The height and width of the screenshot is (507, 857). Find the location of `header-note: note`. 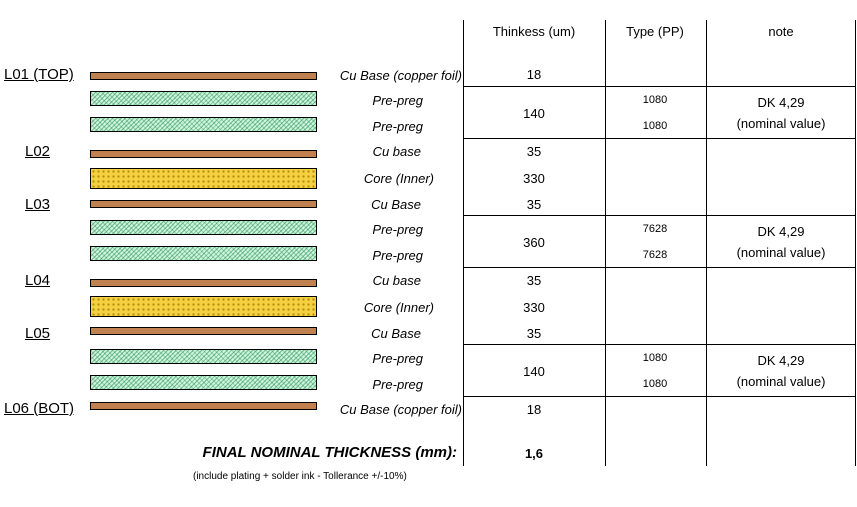

header-note: note is located at coordinates (781, 31).